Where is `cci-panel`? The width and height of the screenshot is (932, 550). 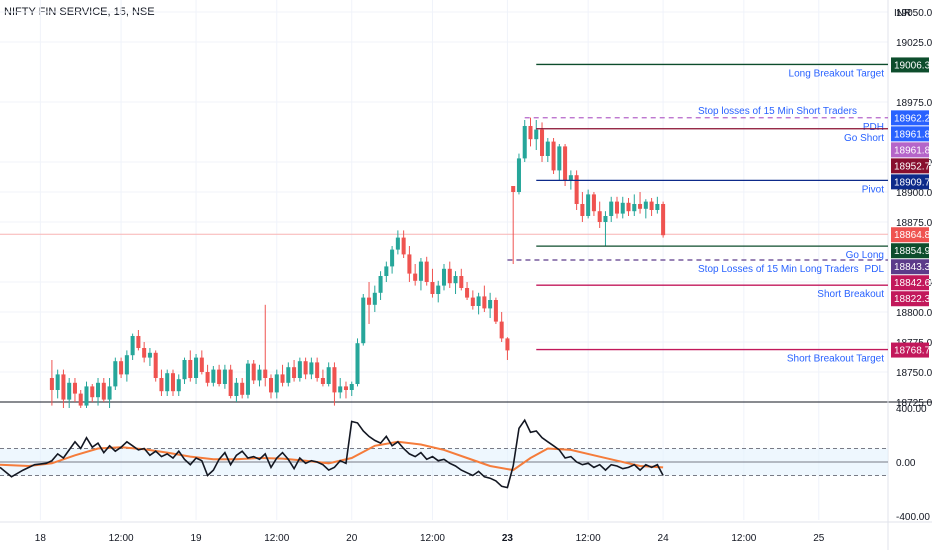 cci-panel is located at coordinates (444, 453).